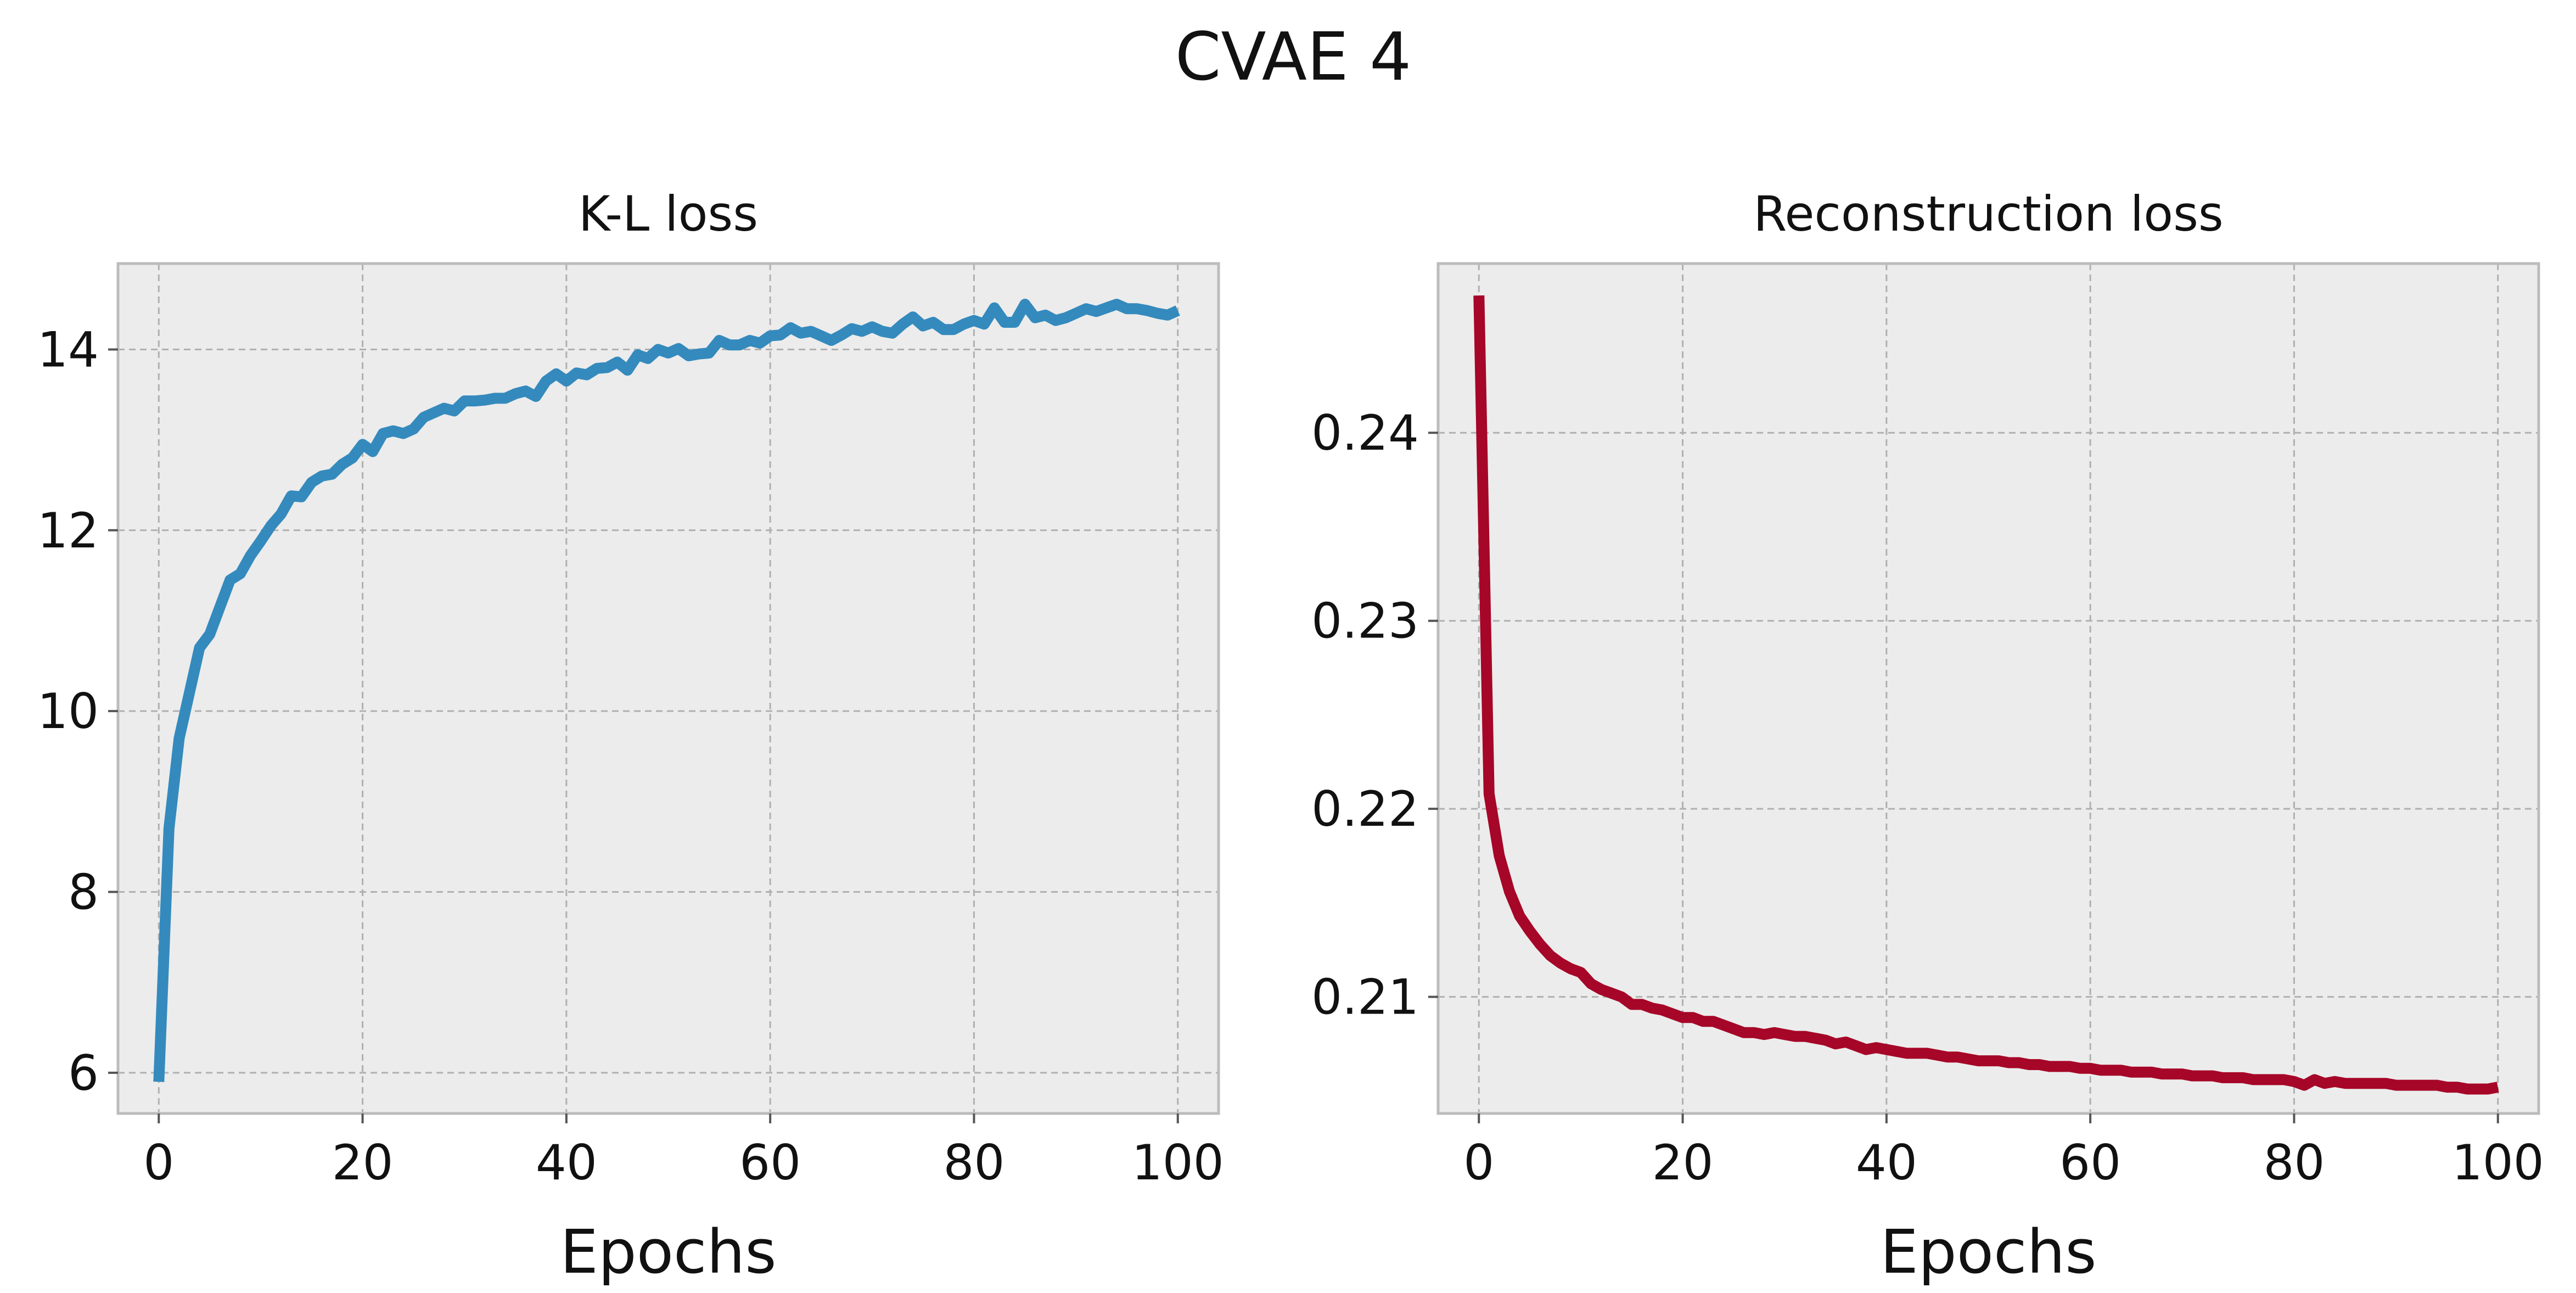  What do you see at coordinates (68, 349) in the screenshot?
I see `kl-y-tick-label: 14` at bounding box center [68, 349].